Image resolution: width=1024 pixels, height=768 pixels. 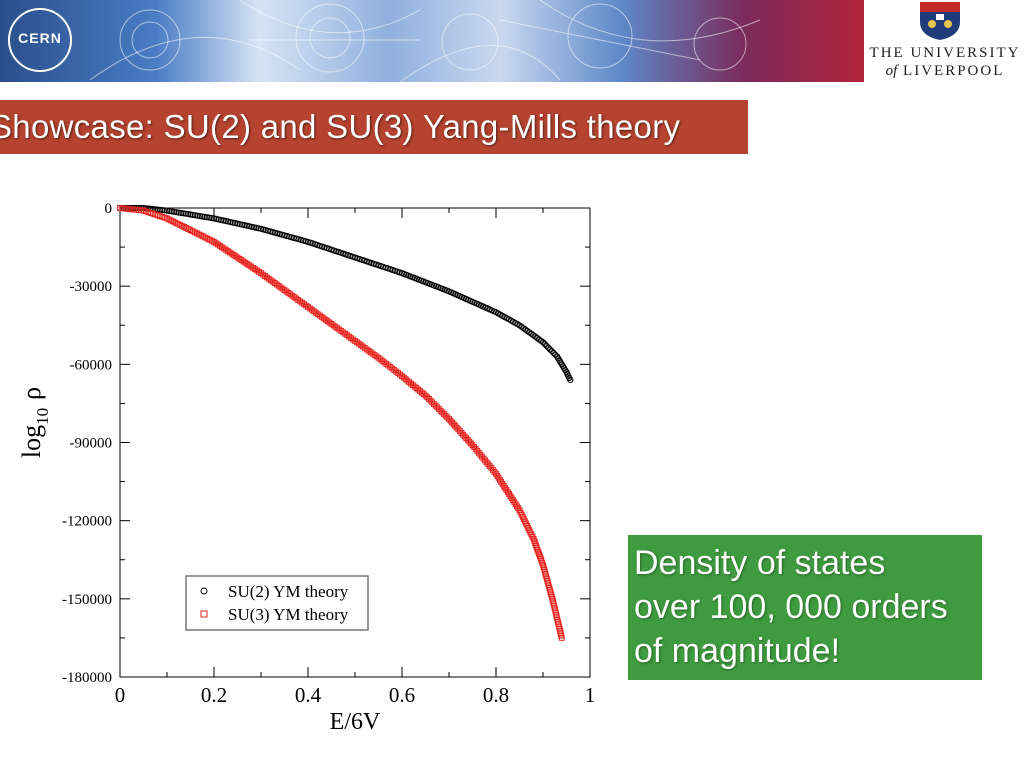 I want to click on y-tick-label: -120000, so click(x=87, y=522).